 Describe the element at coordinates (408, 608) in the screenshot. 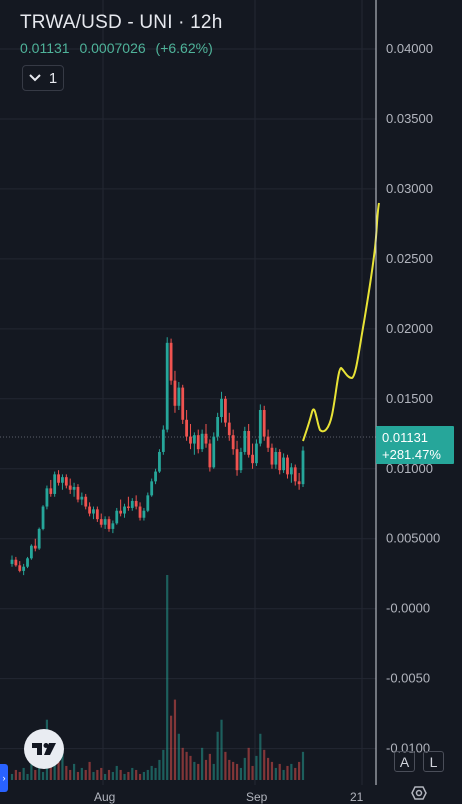

I see `price-tick-label: -0.0000` at that location.